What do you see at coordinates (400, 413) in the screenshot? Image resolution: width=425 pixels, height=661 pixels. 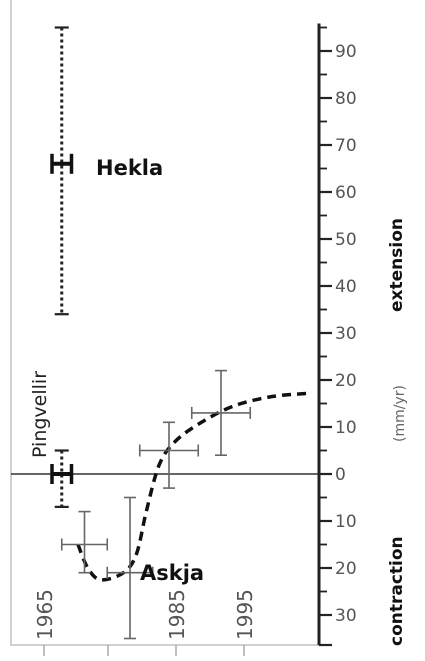 I see `label-unit: (mm/yr)` at bounding box center [400, 413].